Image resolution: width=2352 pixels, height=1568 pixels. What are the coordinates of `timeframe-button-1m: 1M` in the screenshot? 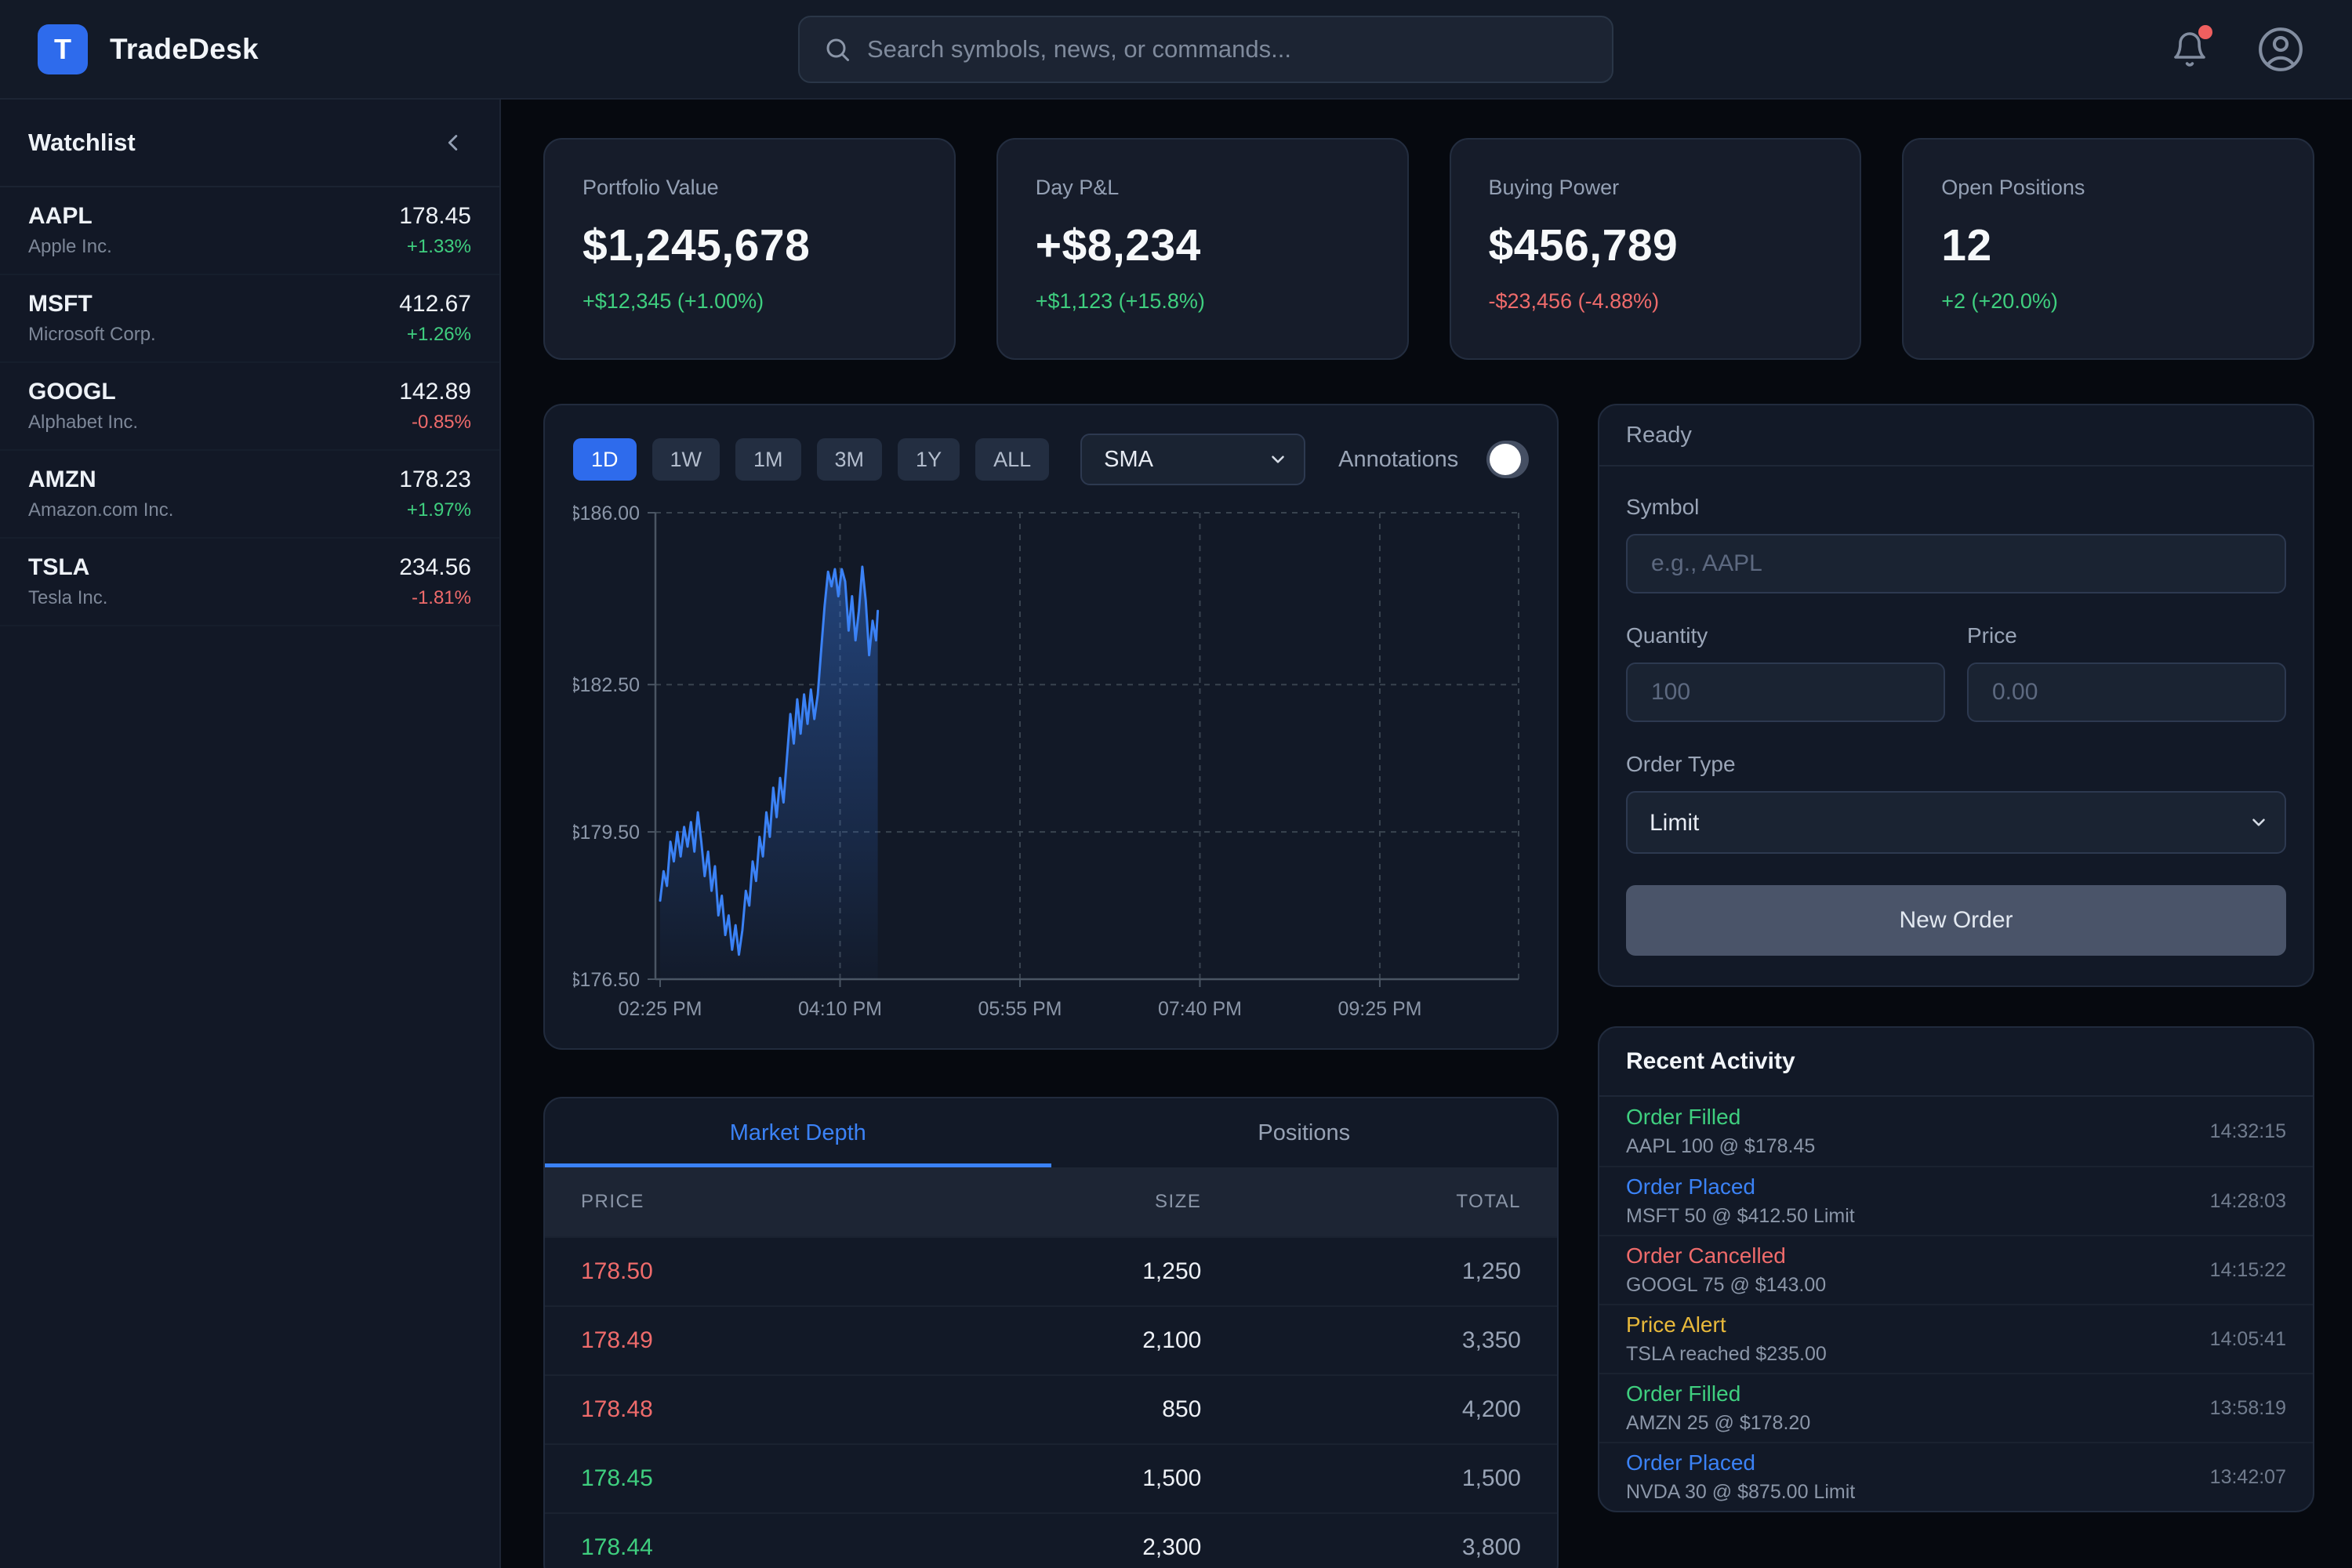 It's located at (768, 460).